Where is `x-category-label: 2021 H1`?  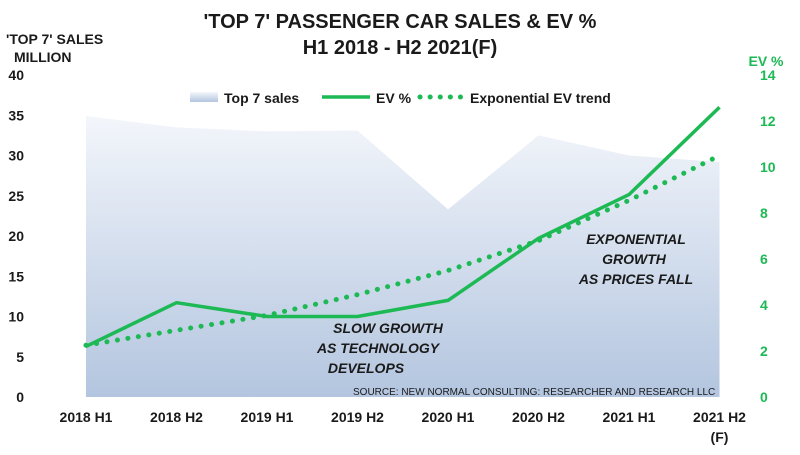
x-category-label: 2021 H1 is located at coordinates (629, 417).